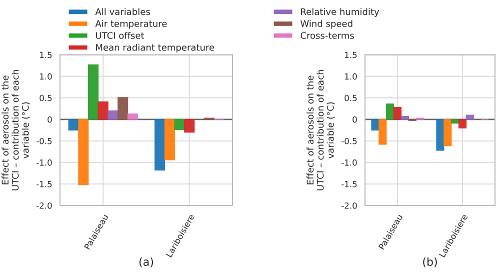 This screenshot has width=500, height=274. What do you see at coordinates (131, 24) in the screenshot?
I see `legend-label: Air temperature` at bounding box center [131, 24].